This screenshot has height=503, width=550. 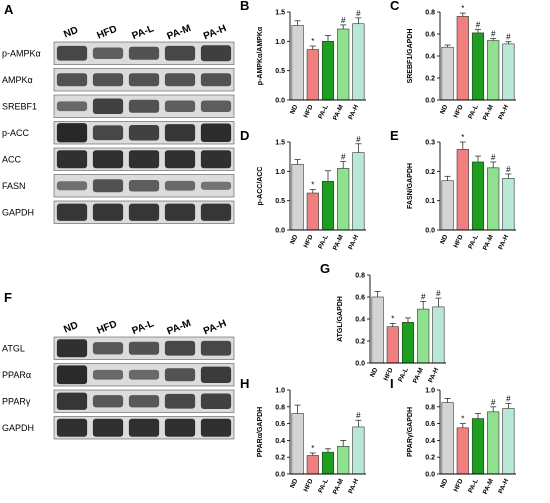 I want to click on y-axis-label-c: SREBF1/GAPDH, so click(x=410, y=56).